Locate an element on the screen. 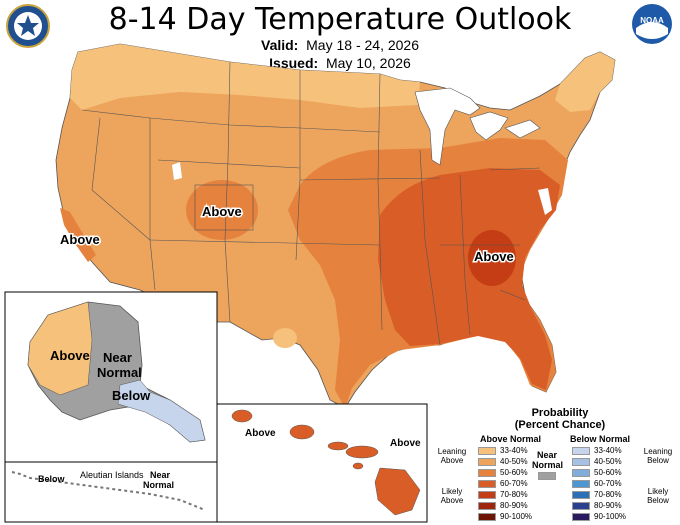 This screenshot has width=680, height=525. label-above-colorado: Above is located at coordinates (222, 211).